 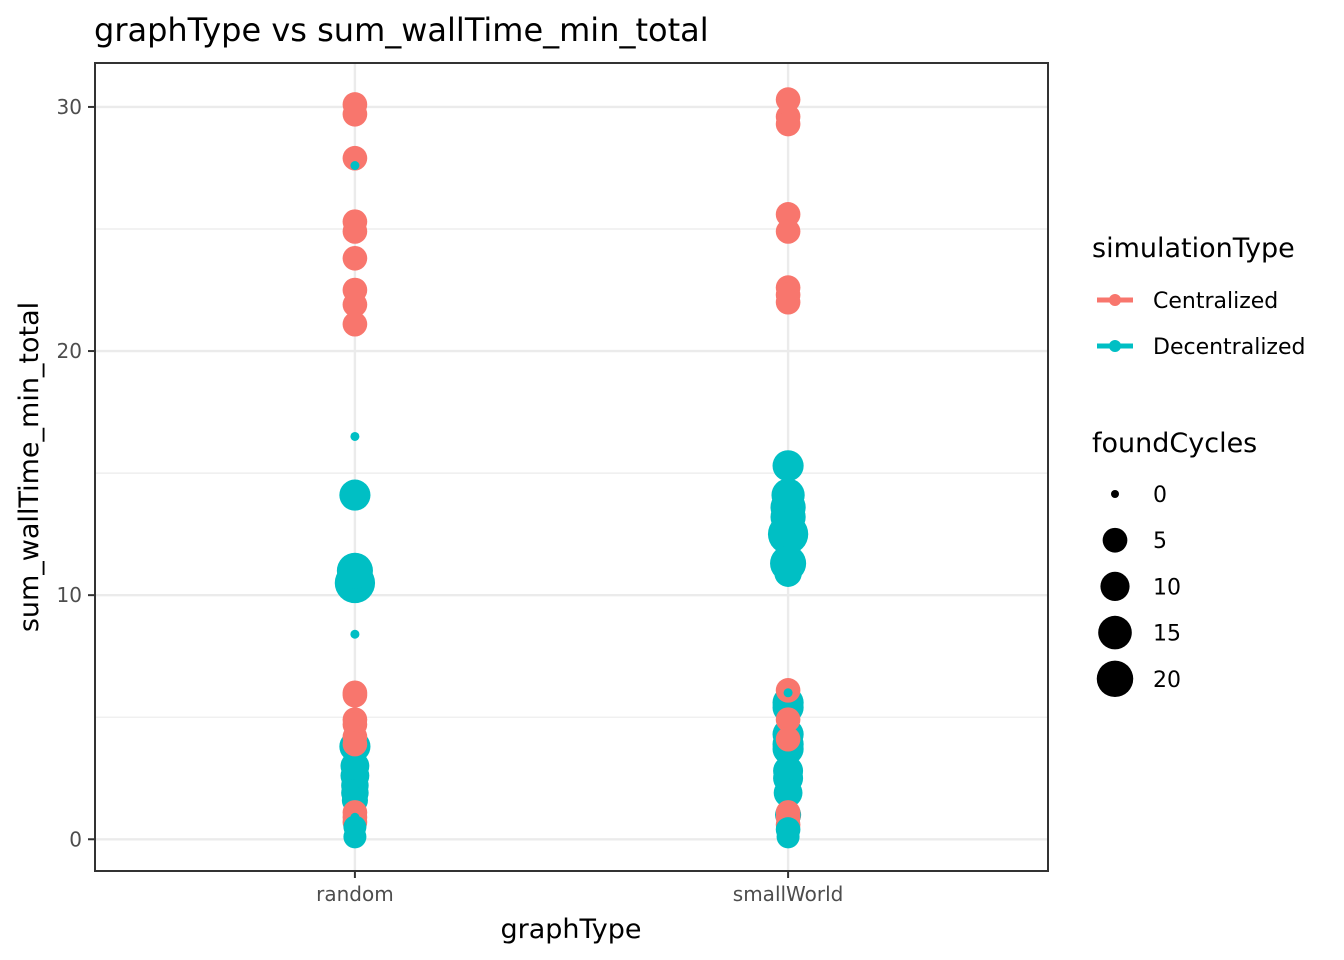 What do you see at coordinates (69, 595) in the screenshot?
I see `y-tick-label: 10` at bounding box center [69, 595].